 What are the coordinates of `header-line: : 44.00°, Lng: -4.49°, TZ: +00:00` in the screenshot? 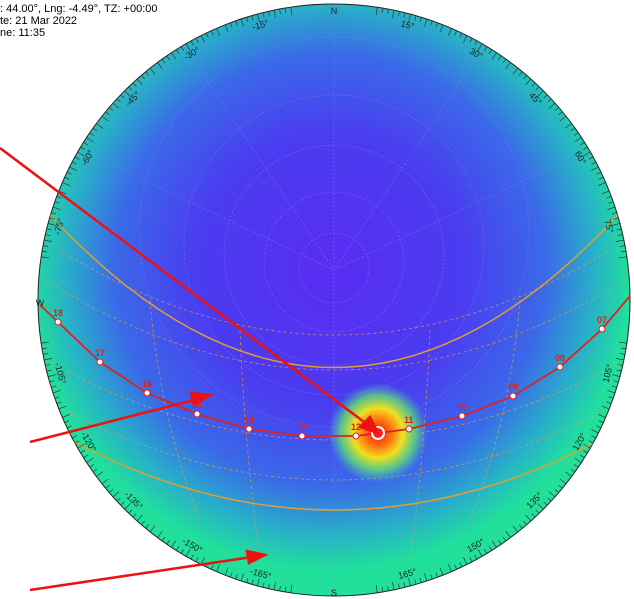 It's located at (79, 9).